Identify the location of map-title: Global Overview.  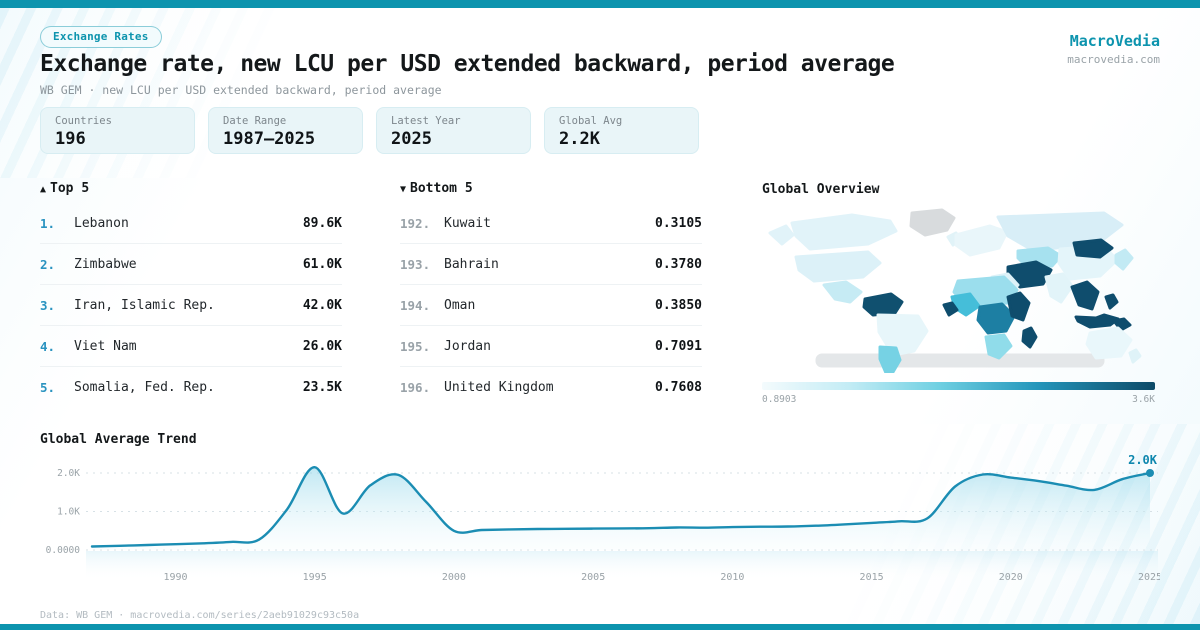
(821, 189).